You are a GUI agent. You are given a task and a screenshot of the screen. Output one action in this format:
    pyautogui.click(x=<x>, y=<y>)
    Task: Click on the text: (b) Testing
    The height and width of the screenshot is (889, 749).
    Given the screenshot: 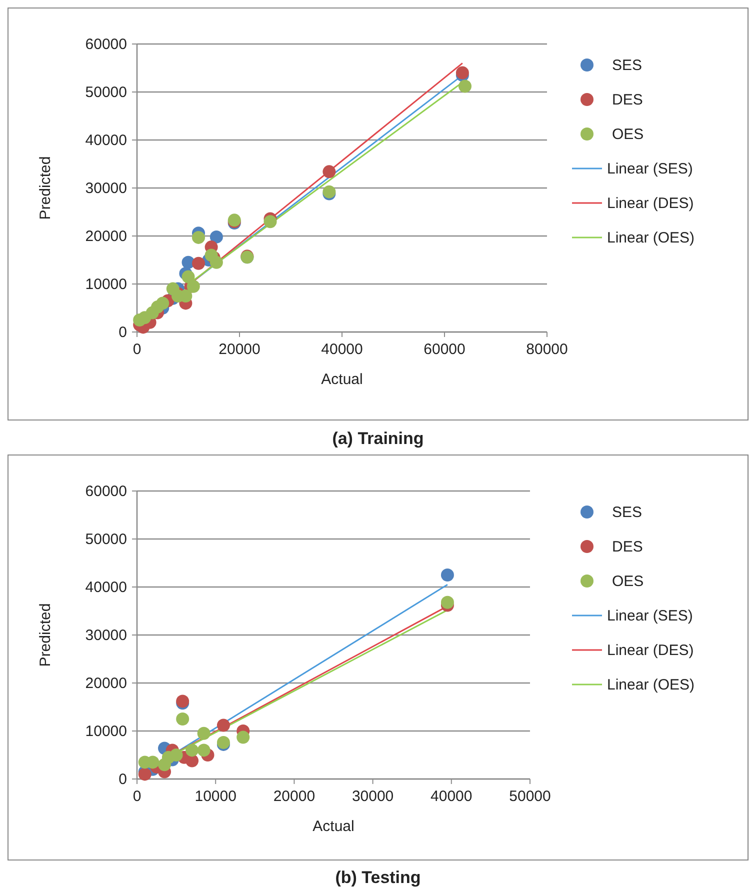 What is the action you would take?
    pyautogui.click(x=378, y=877)
    